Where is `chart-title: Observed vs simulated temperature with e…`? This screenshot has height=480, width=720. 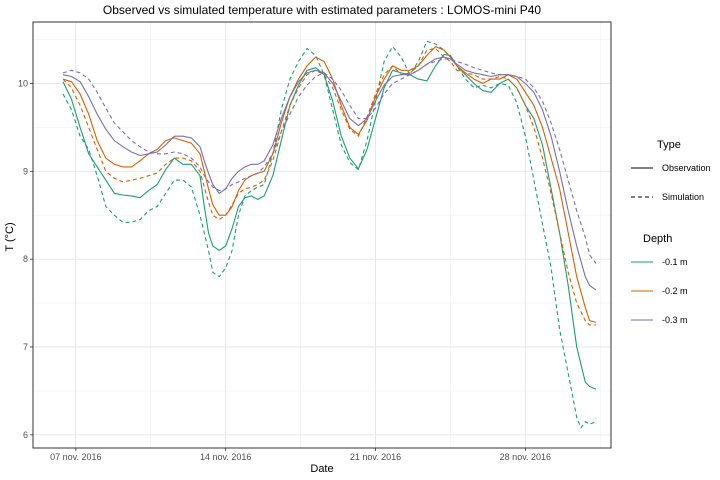 chart-title: Observed vs simulated temperature with e… is located at coordinates (322, 10).